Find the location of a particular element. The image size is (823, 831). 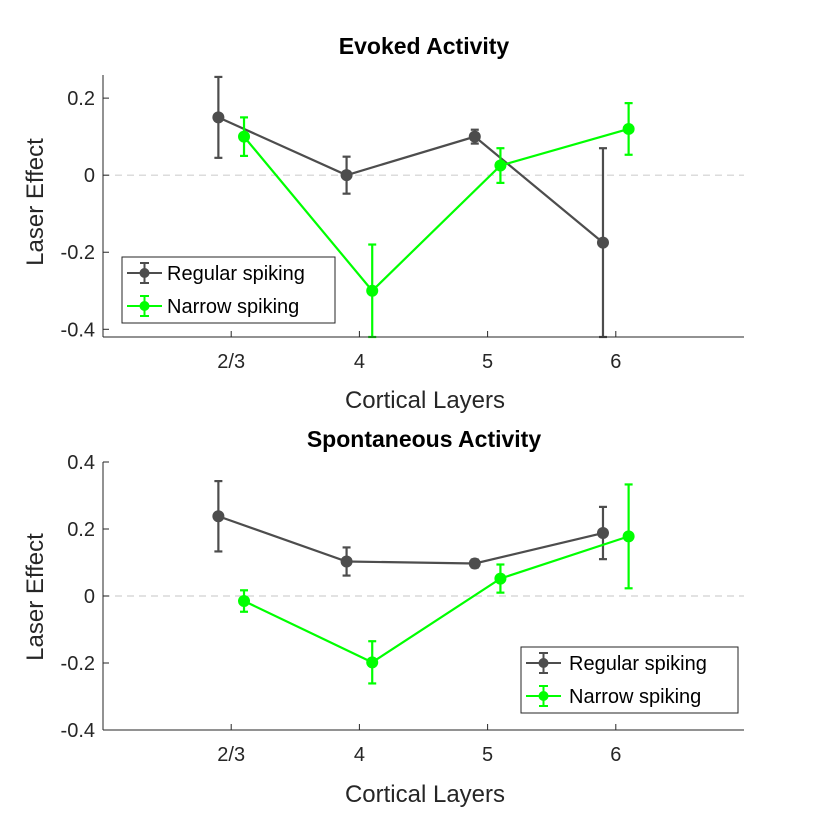

evoked-y-tick-label: 0.2 is located at coordinates (81, 99).